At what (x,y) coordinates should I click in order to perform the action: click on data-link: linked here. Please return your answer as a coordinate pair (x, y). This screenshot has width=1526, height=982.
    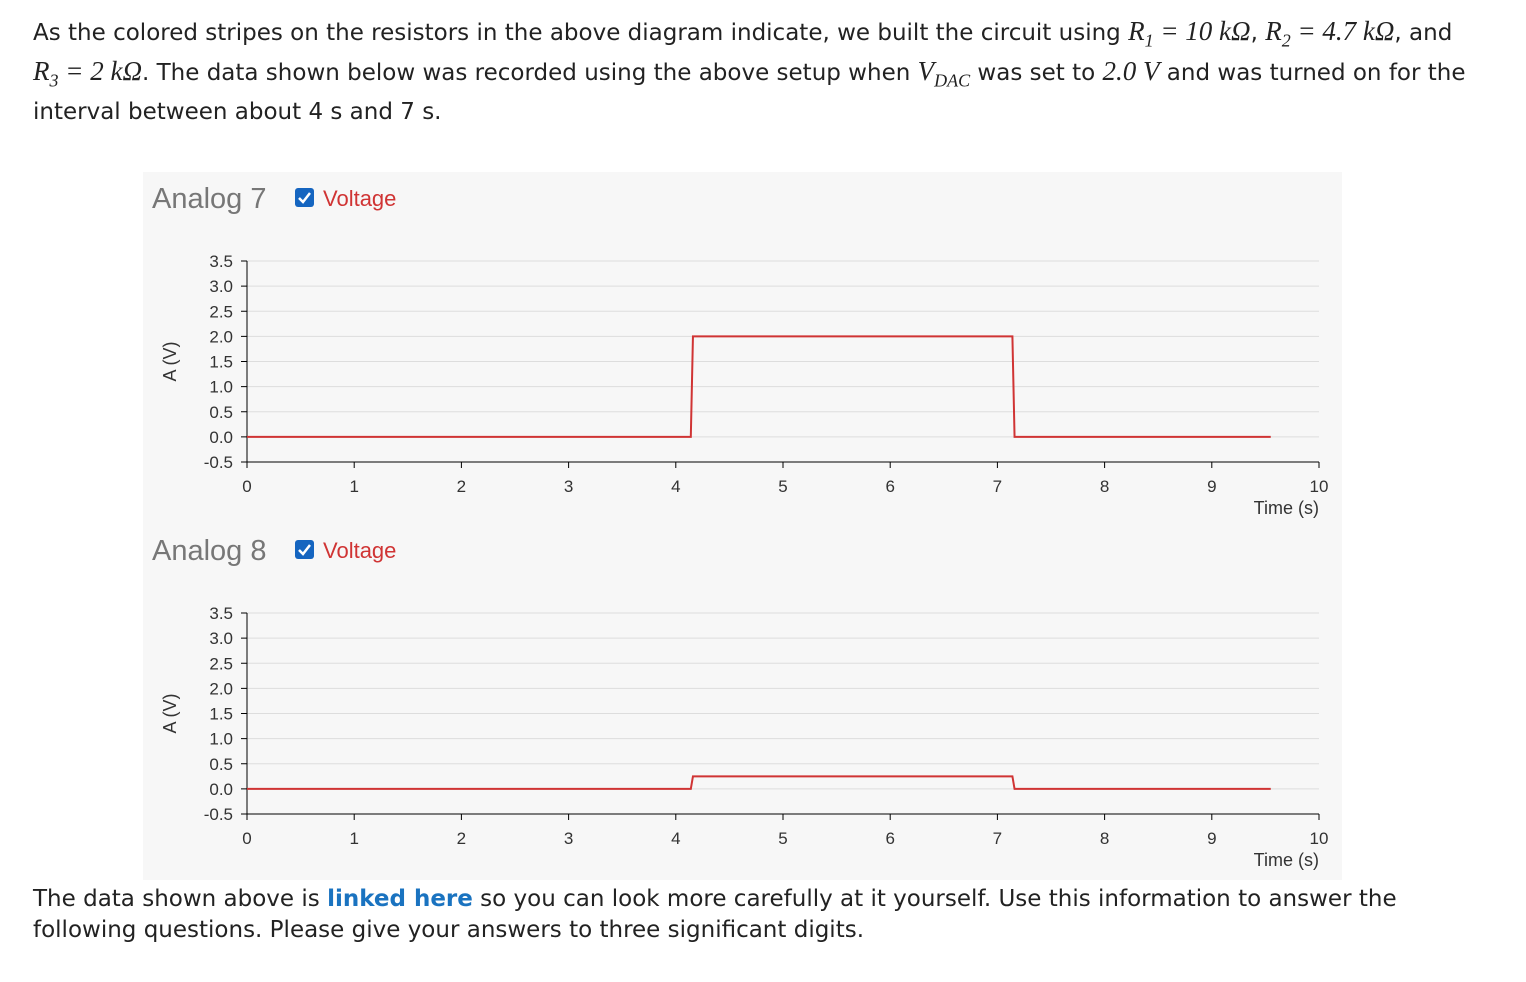
    Looking at the image, I should click on (400, 899).